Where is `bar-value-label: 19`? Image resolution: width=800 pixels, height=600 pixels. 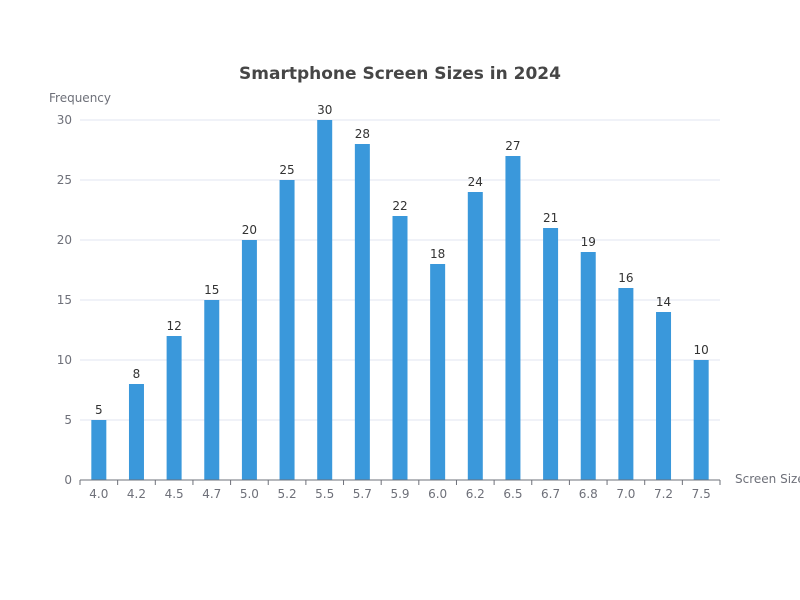
bar-value-label: 19 is located at coordinates (588, 242).